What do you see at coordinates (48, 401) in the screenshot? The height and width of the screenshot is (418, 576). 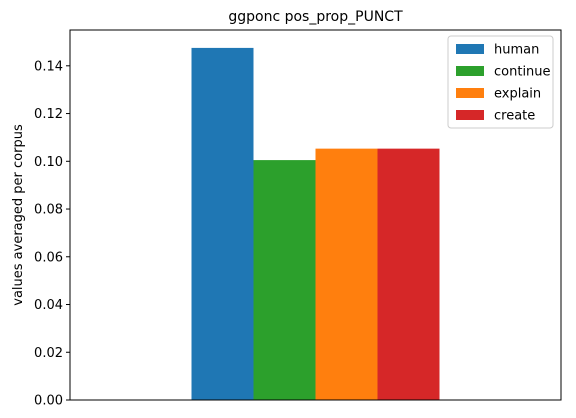 I see `y-tick-label: 0.00` at bounding box center [48, 401].